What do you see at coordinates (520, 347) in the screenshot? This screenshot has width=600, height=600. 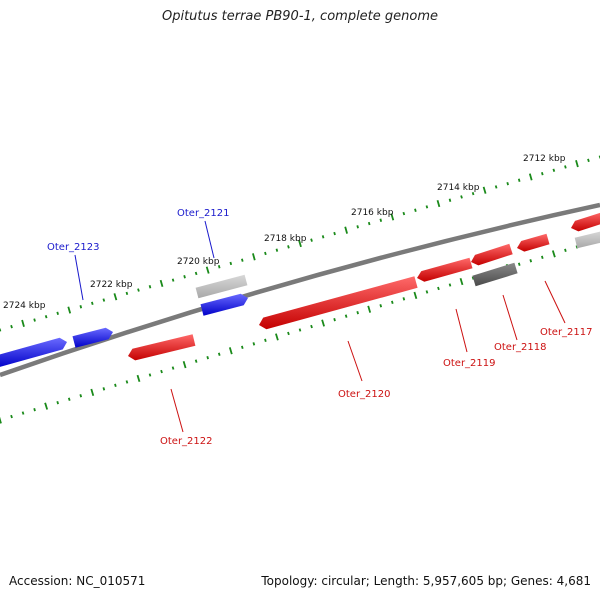 I see `gene-label: Oter_2118` at bounding box center [520, 347].